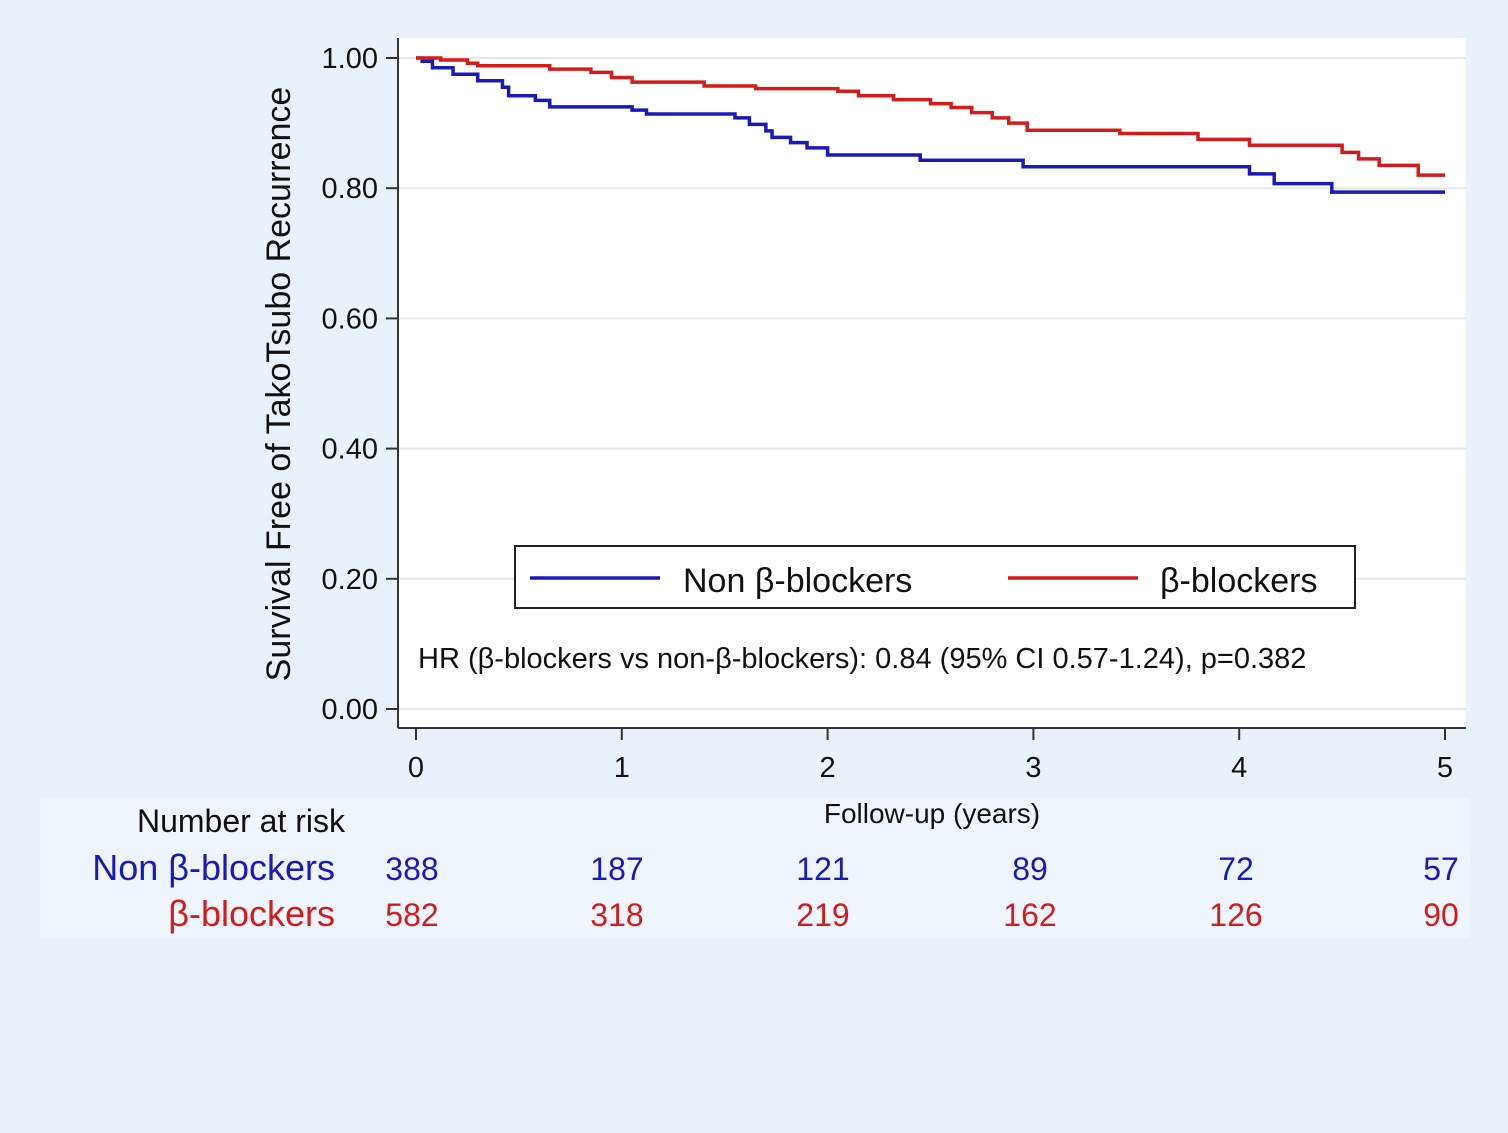 This screenshot has width=1508, height=1133. What do you see at coordinates (411, 915) in the screenshot?
I see `risk-value: 582` at bounding box center [411, 915].